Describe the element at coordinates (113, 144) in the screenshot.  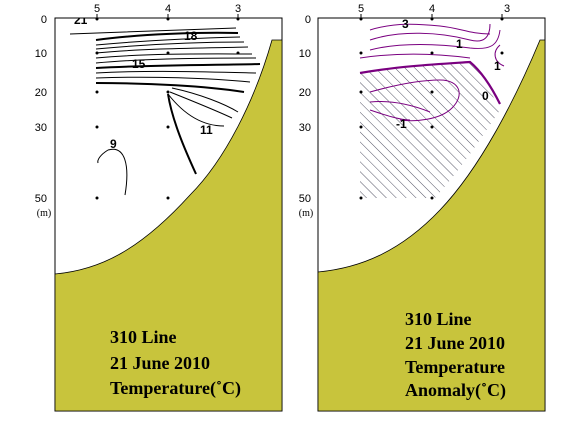
I see `contour-label: 9` at that location.